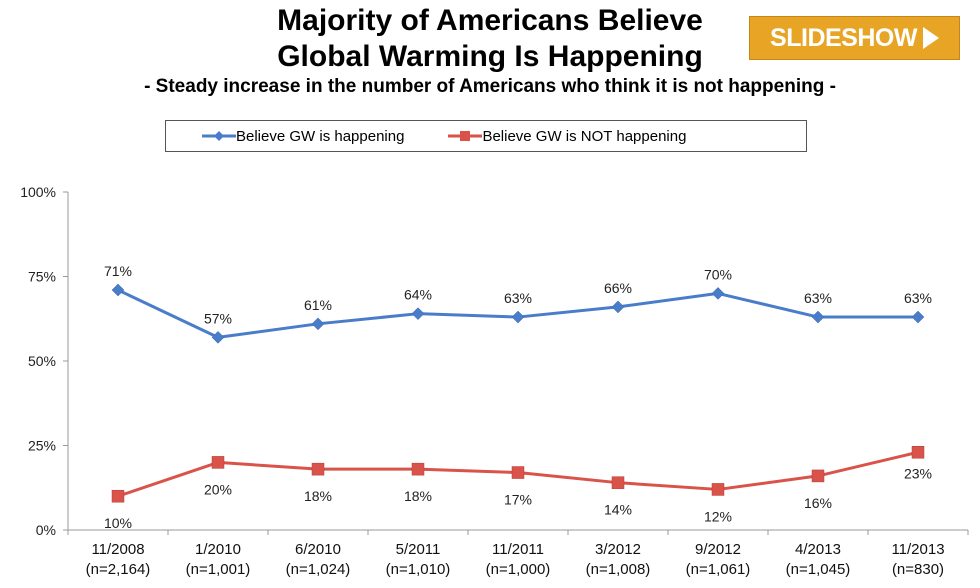 The width and height of the screenshot is (980, 588). I want to click on legend-item-not-happening: Believe GW is NOT happening, so click(567, 136).